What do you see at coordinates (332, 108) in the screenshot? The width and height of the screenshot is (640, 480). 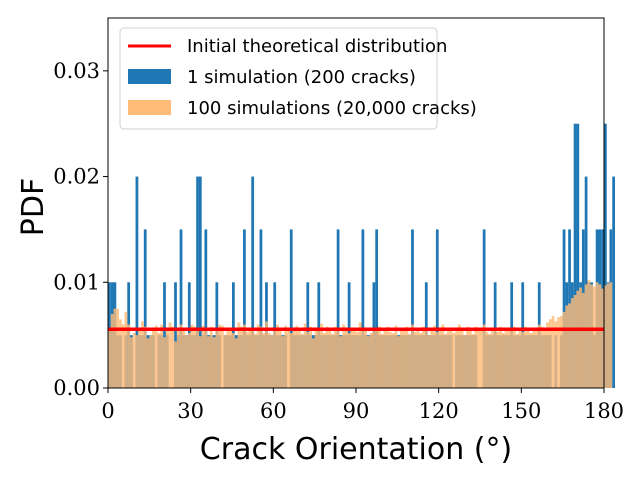 I see `legend-label-100-simulations: 100 simulations (20,000 cracks)` at bounding box center [332, 108].